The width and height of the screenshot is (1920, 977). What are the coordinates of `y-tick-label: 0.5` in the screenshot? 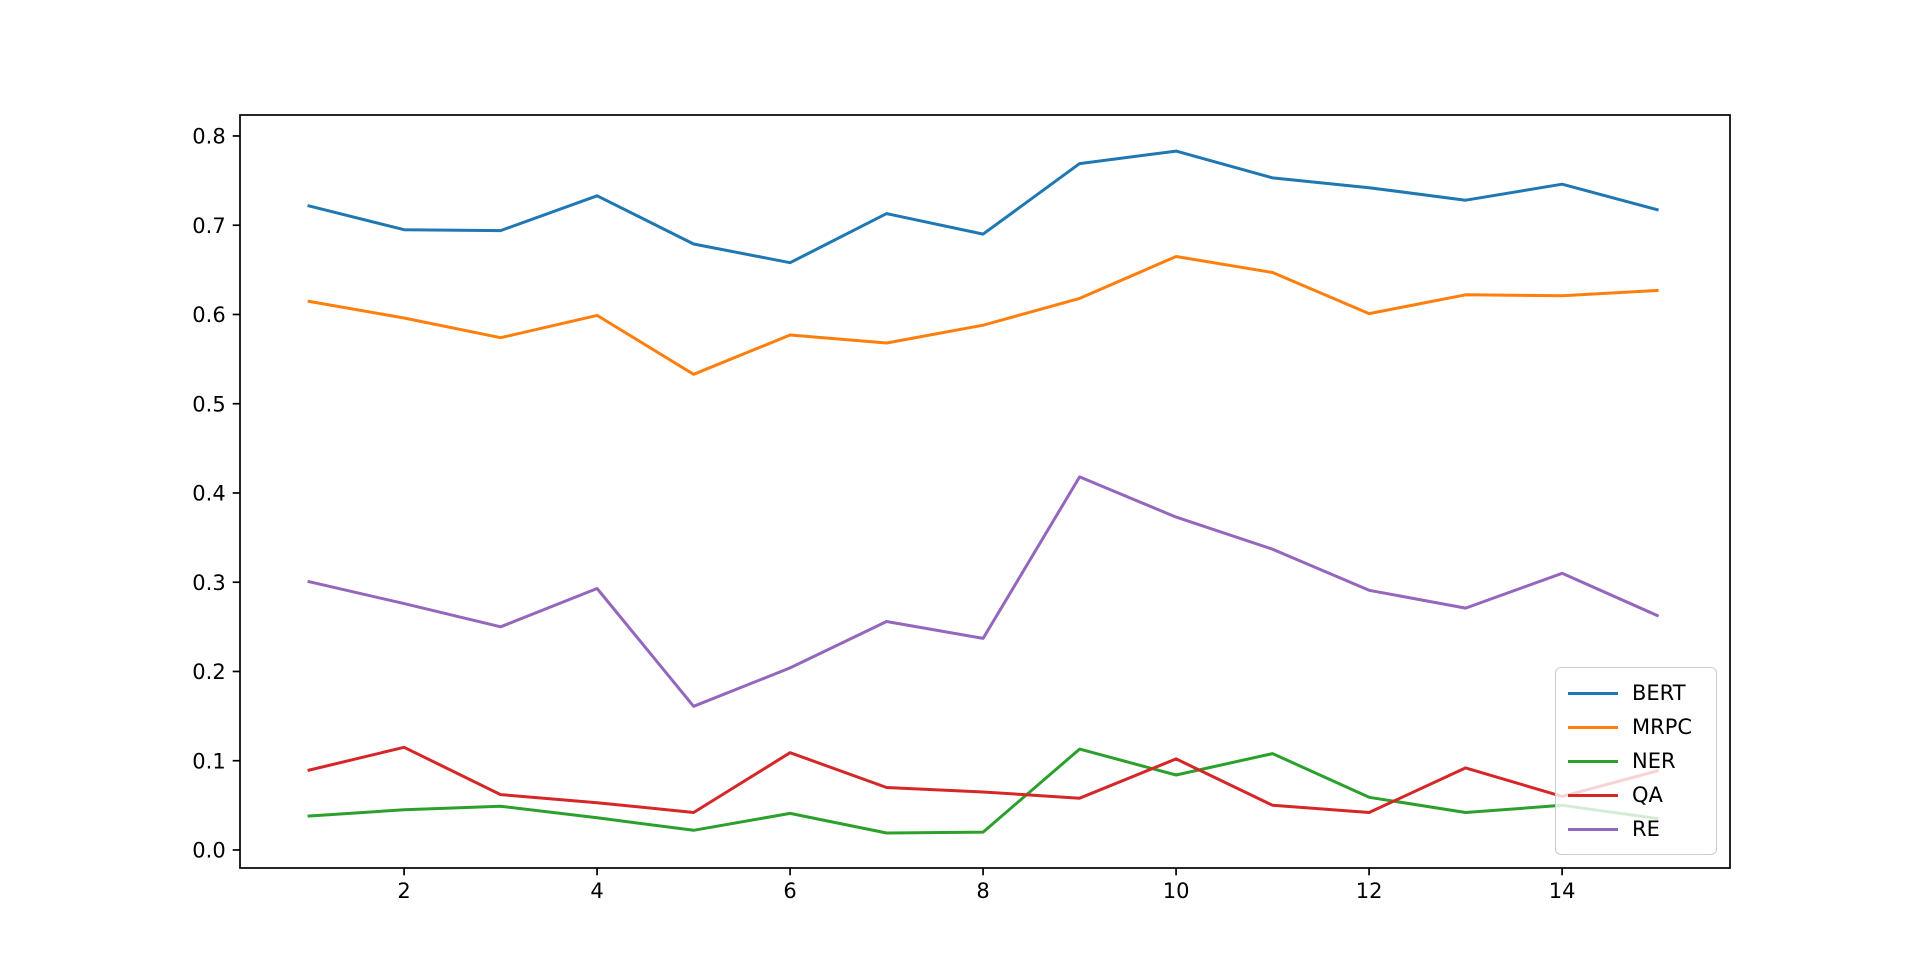 It's located at (208, 404).